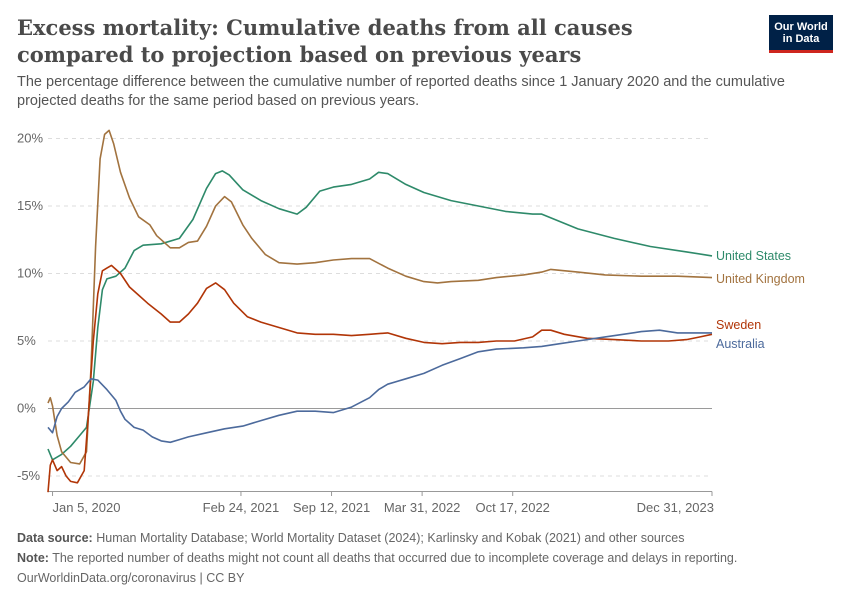 This screenshot has width=850, height=600. What do you see at coordinates (241, 507) in the screenshot?
I see `x-tick-label: Feb 24, 2021` at bounding box center [241, 507].